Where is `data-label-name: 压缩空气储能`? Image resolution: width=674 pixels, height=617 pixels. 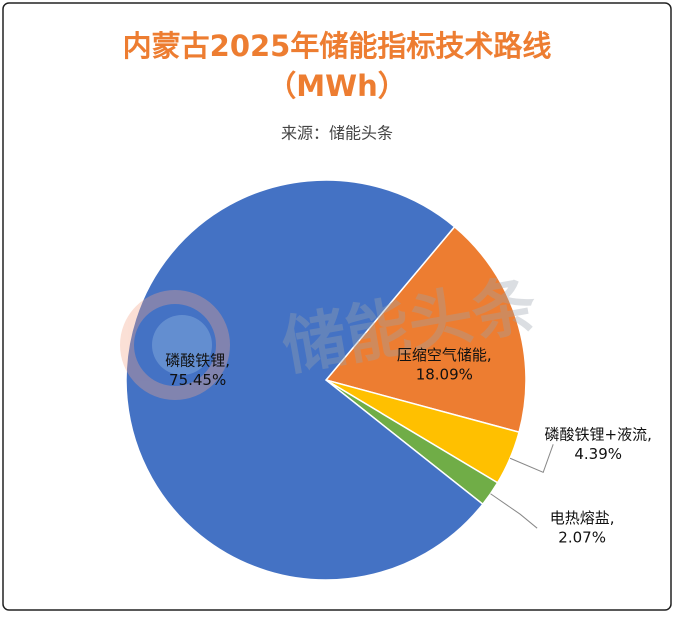 data-label-name: 压缩空气储能 is located at coordinates (442, 354).